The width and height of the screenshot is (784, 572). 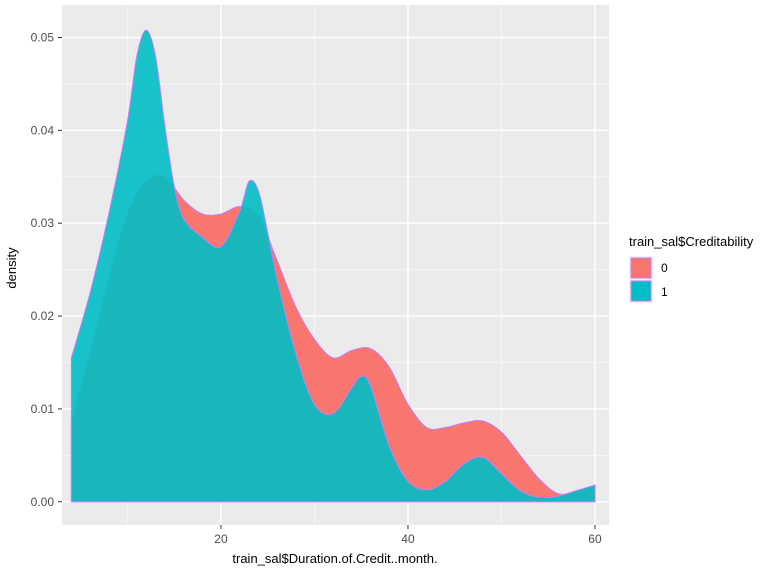 I want to click on y-tick-label: 0.00, so click(x=43, y=502).